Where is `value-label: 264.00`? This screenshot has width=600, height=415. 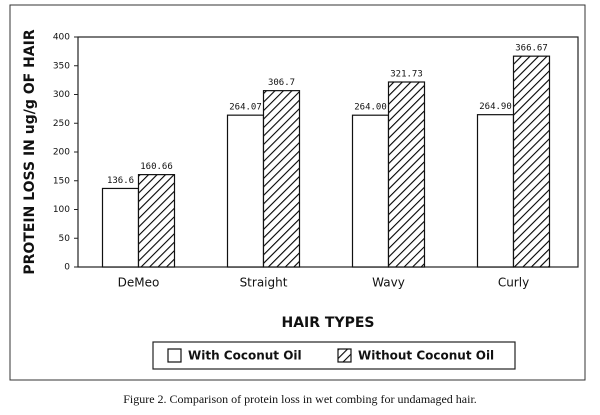
value-label: 264.00 is located at coordinates (370, 108).